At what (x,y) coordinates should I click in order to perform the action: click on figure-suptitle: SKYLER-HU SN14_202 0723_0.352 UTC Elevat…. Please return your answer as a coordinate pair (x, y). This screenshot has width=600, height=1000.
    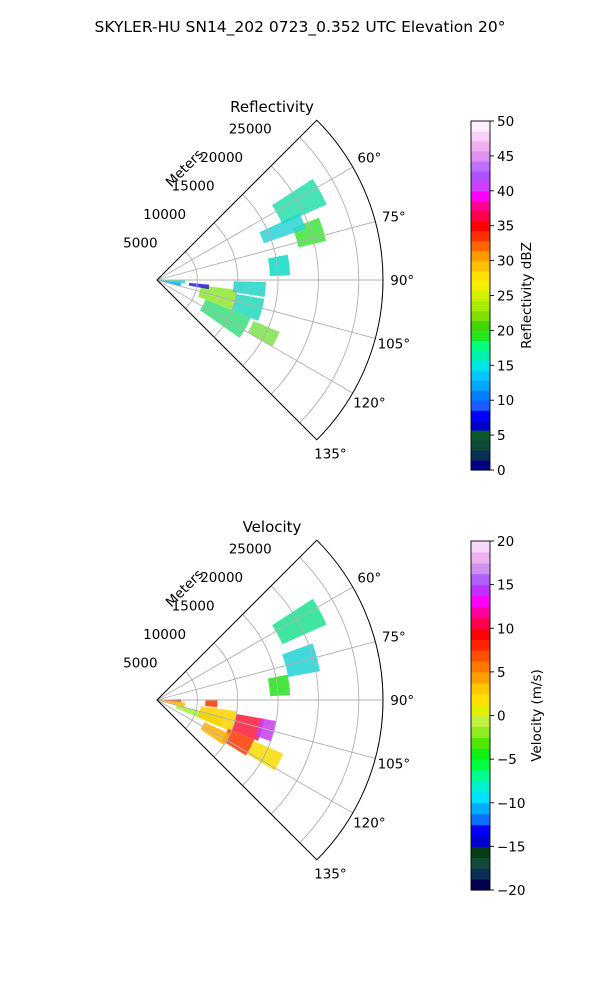
    Looking at the image, I should click on (300, 27).